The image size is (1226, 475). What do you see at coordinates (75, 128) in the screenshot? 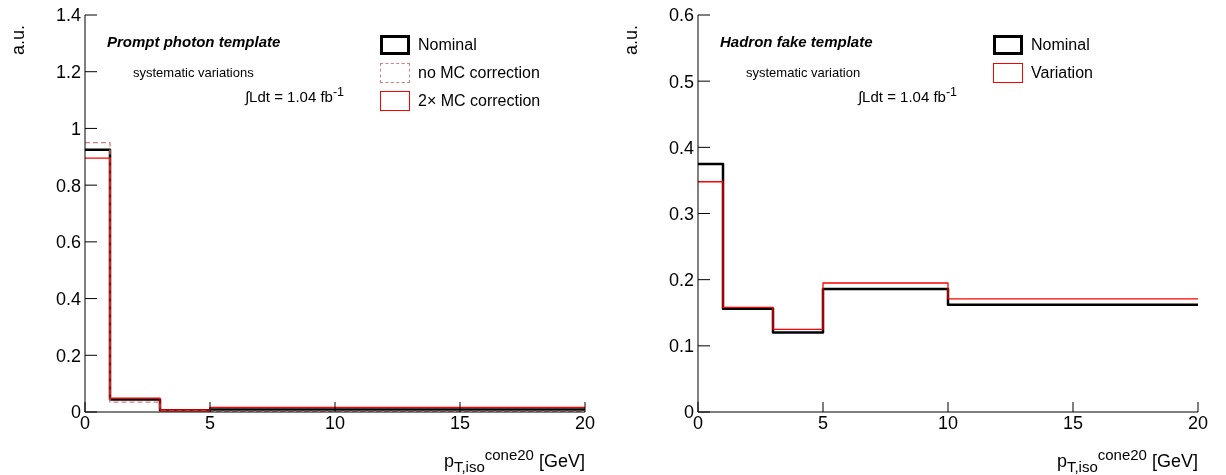
I see `y-tick-label: 1` at bounding box center [75, 128].